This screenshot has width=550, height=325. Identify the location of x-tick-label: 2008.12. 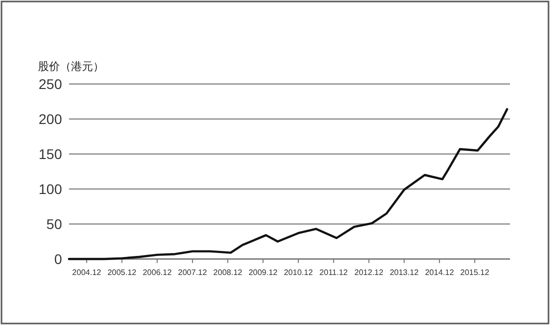
(228, 272).